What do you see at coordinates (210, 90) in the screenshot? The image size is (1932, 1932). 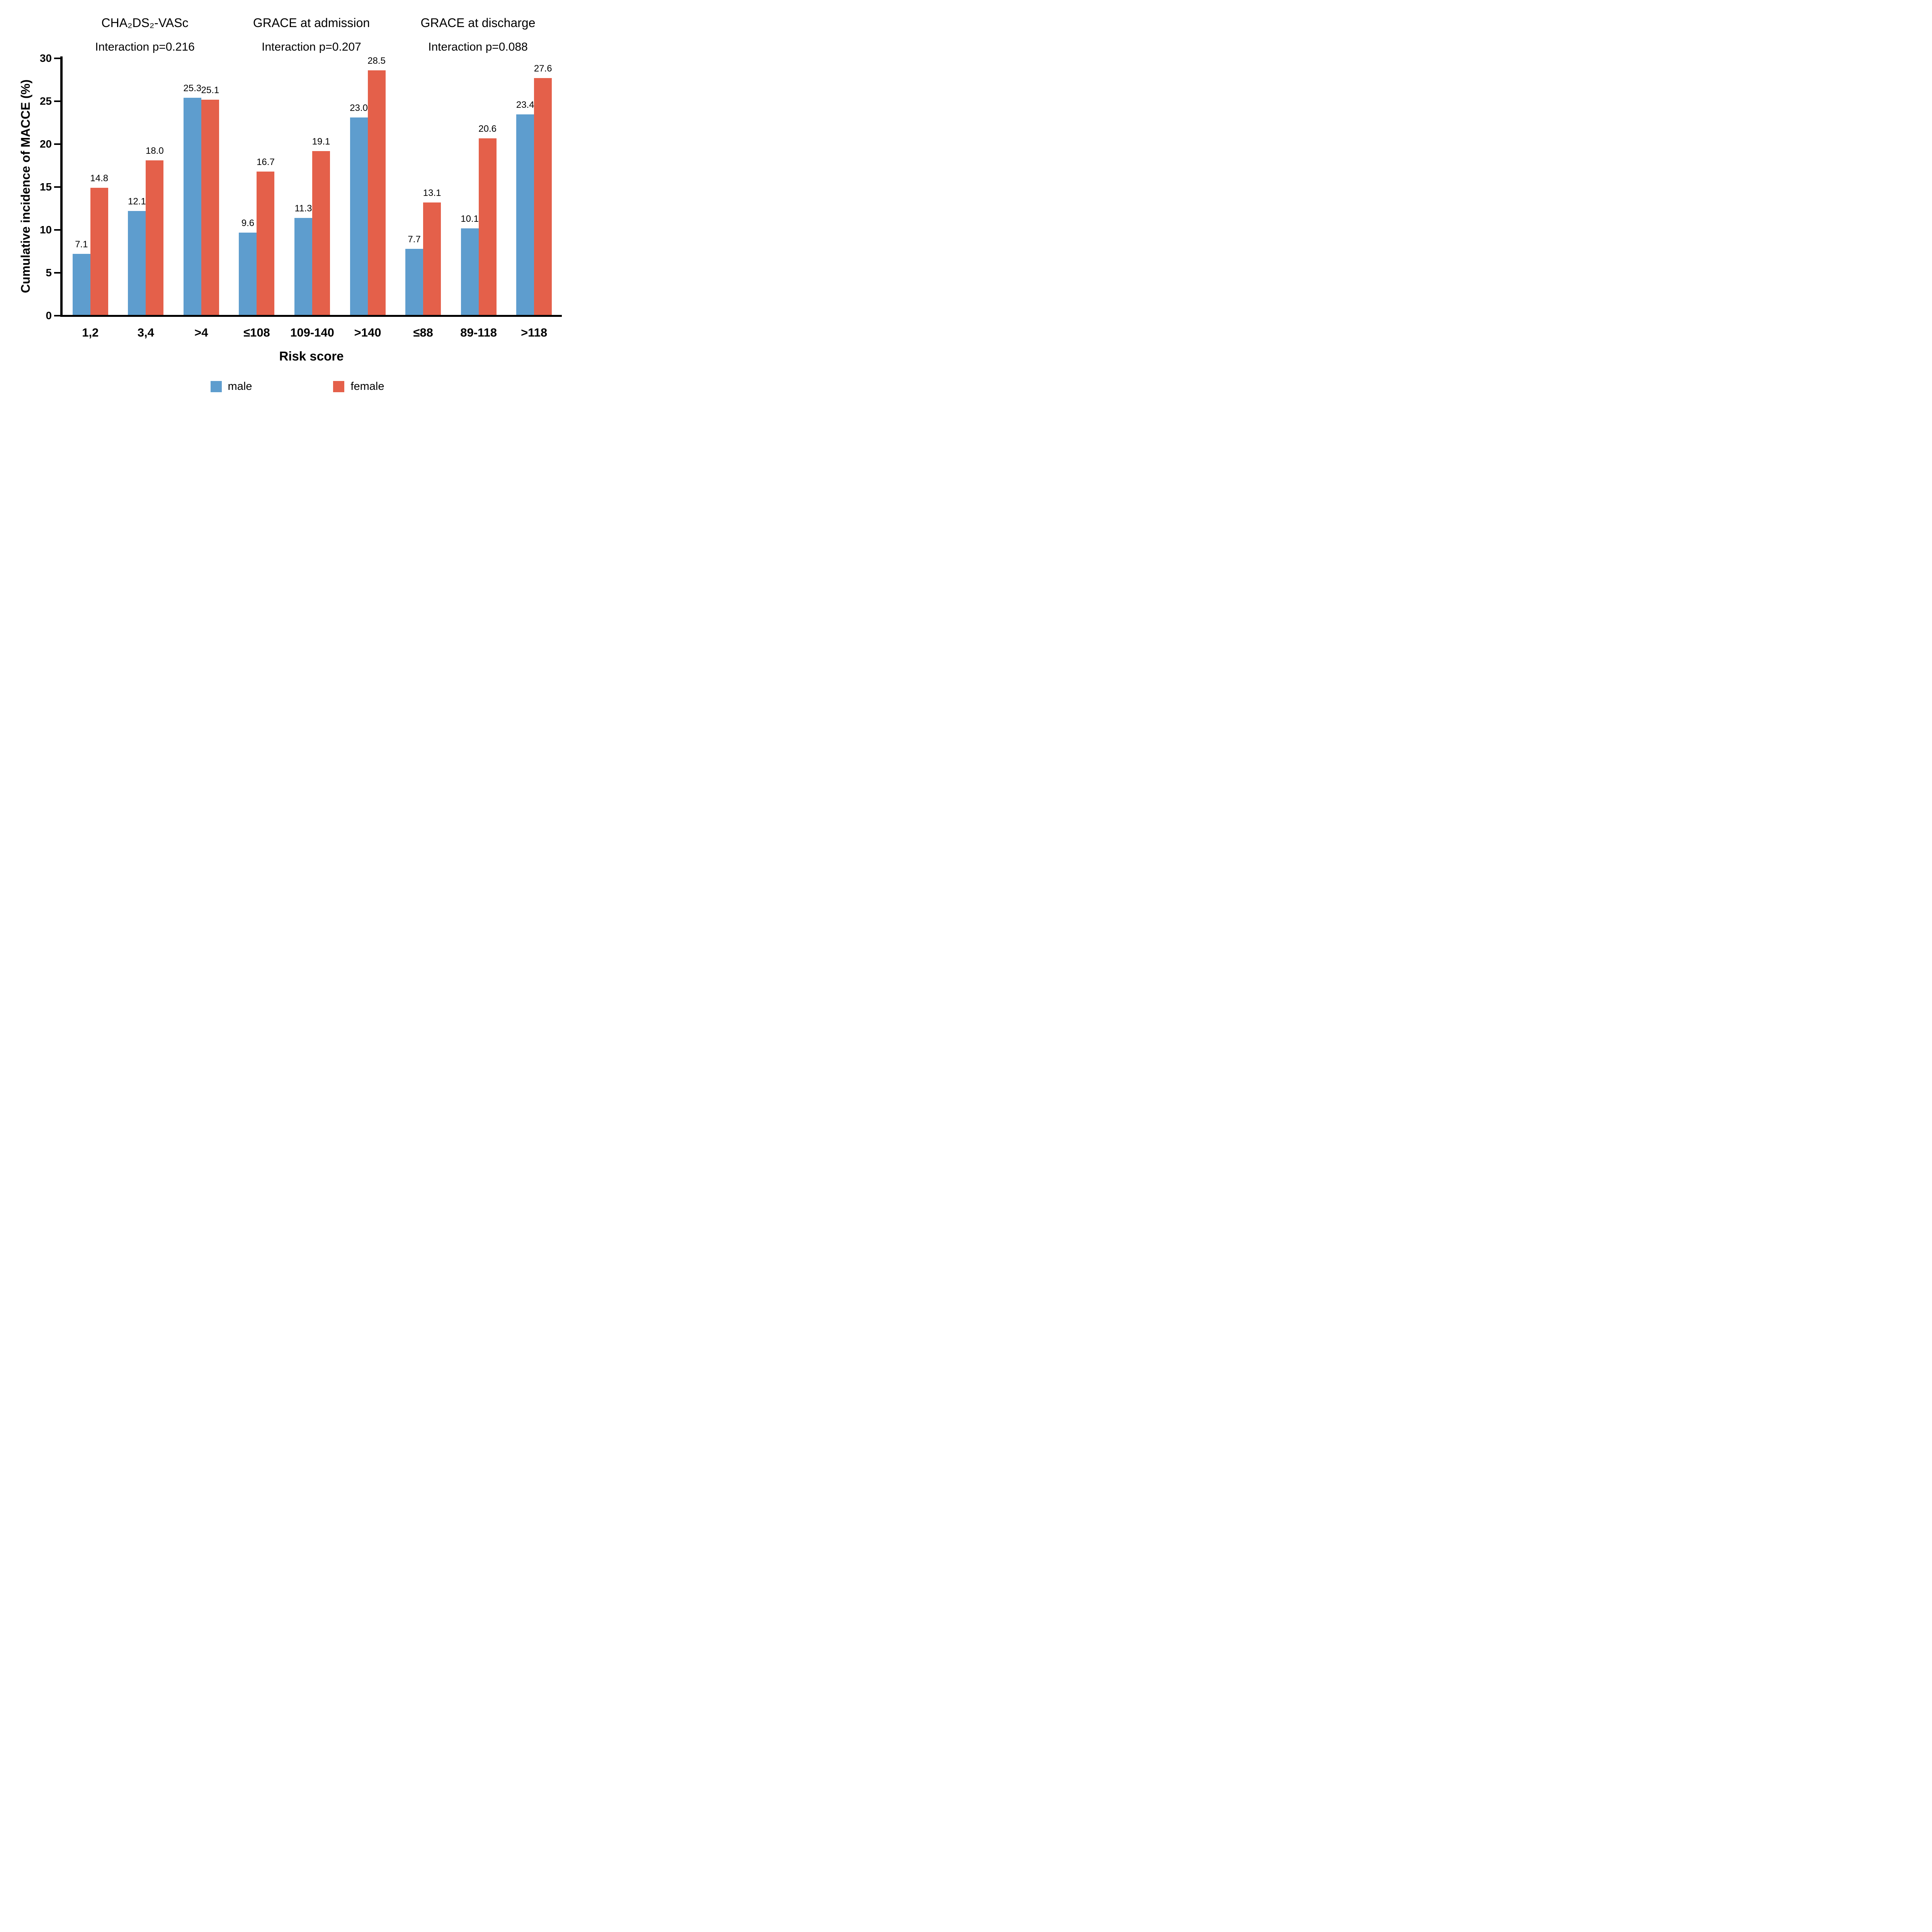 I see `bar-value-label: 25.1` at bounding box center [210, 90].